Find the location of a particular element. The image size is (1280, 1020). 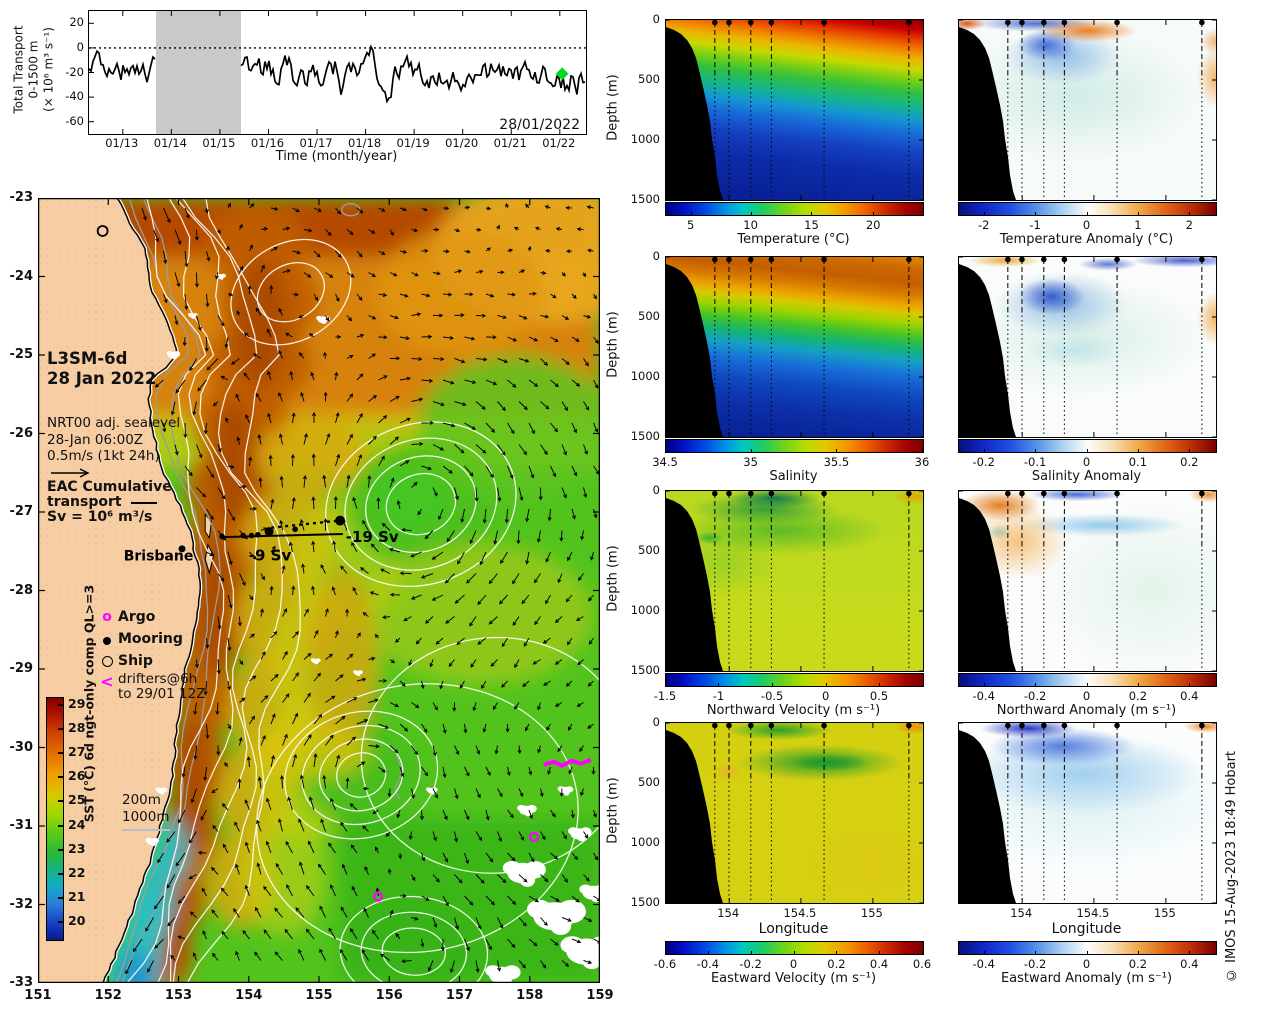

section-label-temperature-anomaly: Temperature Anomaly (°C) is located at coordinates (1086, 239).